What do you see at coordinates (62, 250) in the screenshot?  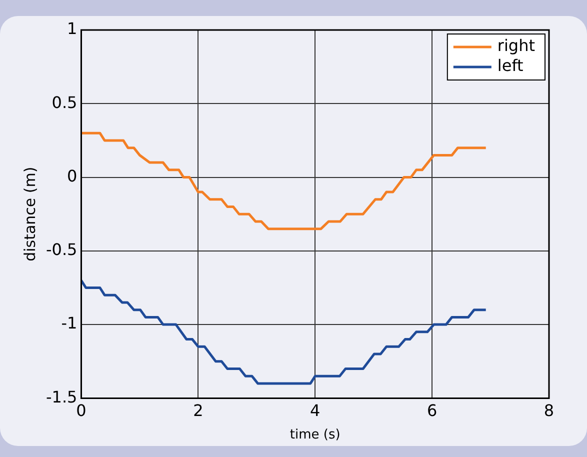 I see `y-tick-label: -0.5` at bounding box center [62, 250].